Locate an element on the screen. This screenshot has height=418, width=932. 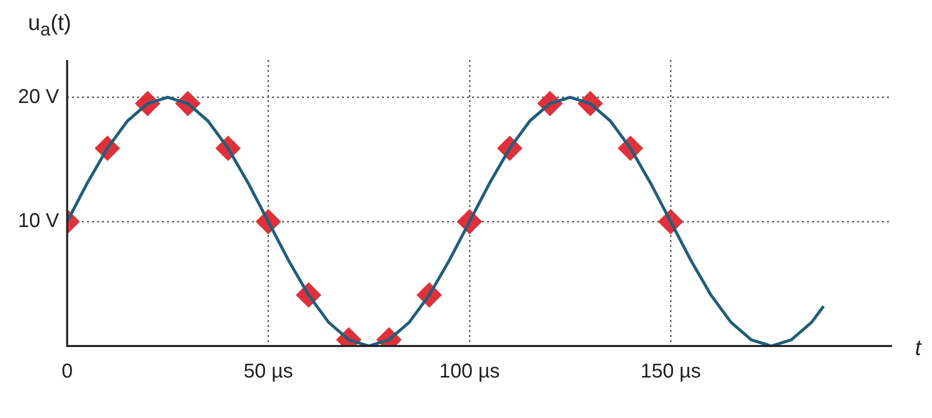
x-tick-label: 150 µs is located at coordinates (670, 371).